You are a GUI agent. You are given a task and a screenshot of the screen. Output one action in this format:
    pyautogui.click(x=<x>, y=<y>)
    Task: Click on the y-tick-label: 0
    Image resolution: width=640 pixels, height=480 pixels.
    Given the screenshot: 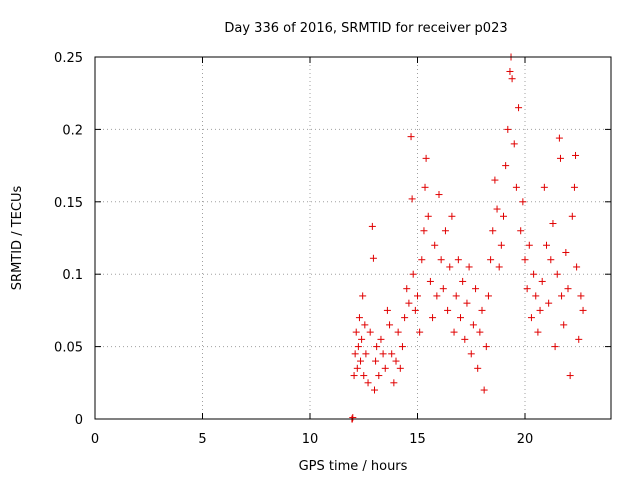 What is the action you would take?
    pyautogui.click(x=79, y=420)
    